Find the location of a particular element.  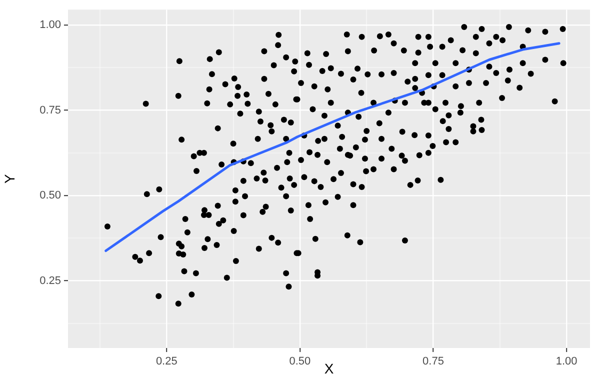

x-tick-label: 1.00 is located at coordinates (567, 362).